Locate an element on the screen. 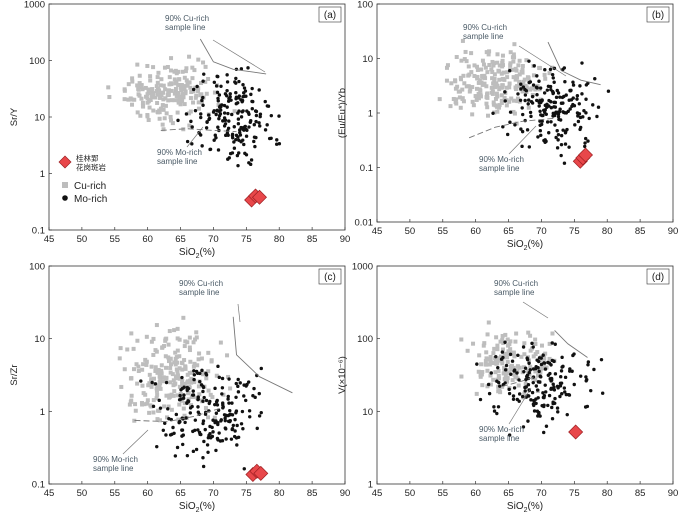  granite-porphyry-sample is located at coordinates (576, 432).